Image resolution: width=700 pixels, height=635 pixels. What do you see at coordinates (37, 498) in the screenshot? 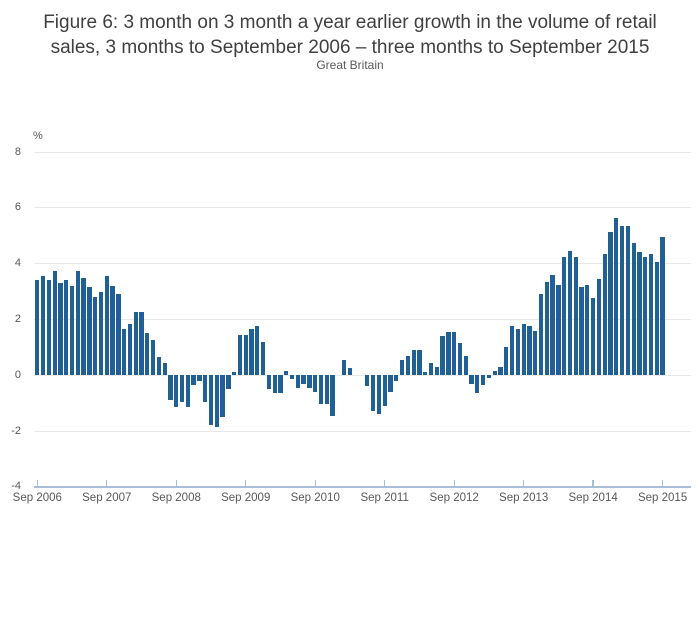
I see `x-axis-label: Sep 2006` at bounding box center [37, 498].